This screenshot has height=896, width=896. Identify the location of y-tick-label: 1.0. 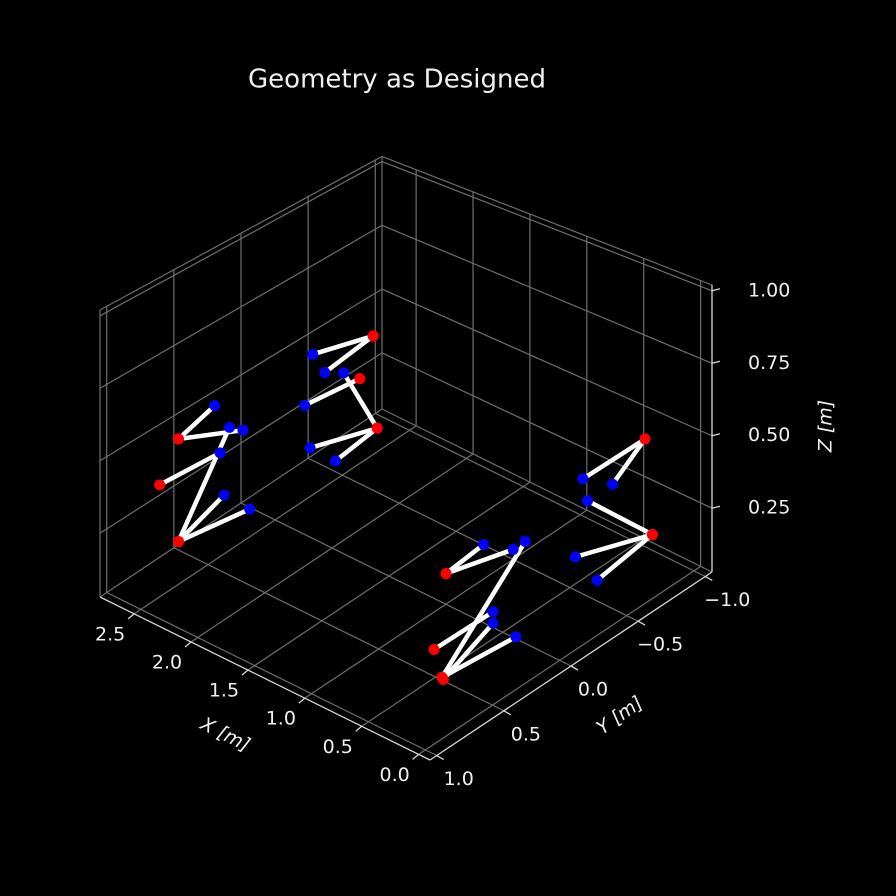
(459, 779).